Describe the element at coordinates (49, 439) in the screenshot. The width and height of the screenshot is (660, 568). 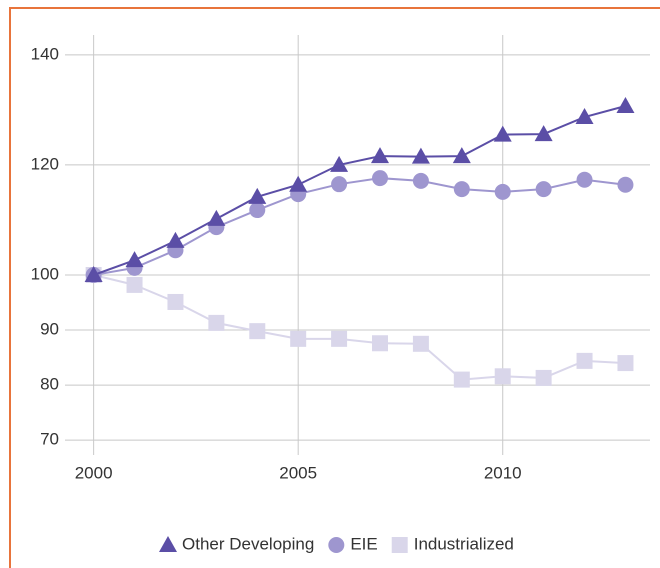
I see `y-tick-label: 70` at that location.